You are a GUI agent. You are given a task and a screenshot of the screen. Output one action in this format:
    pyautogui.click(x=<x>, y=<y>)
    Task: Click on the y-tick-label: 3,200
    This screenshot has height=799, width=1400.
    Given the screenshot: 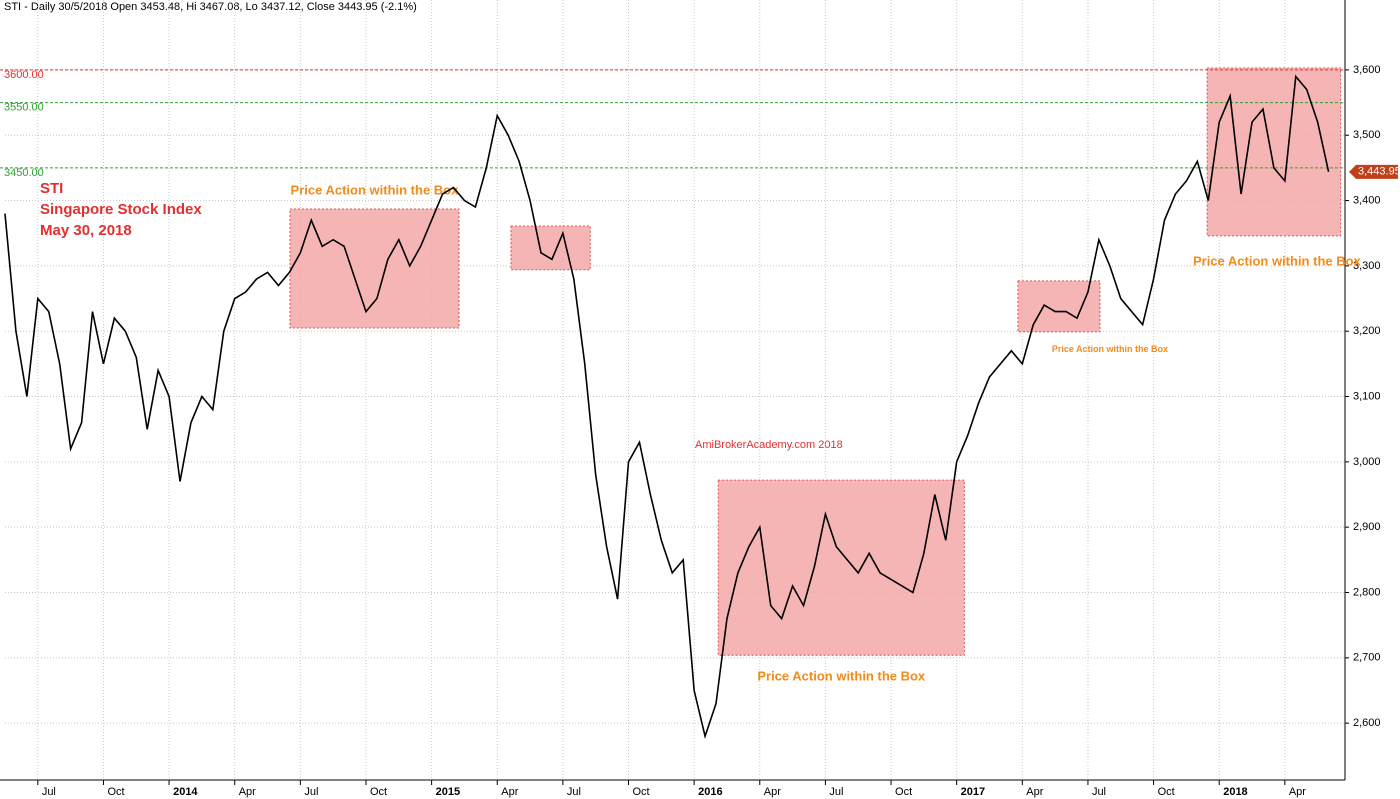 What is the action you would take?
    pyautogui.click(x=1367, y=331)
    